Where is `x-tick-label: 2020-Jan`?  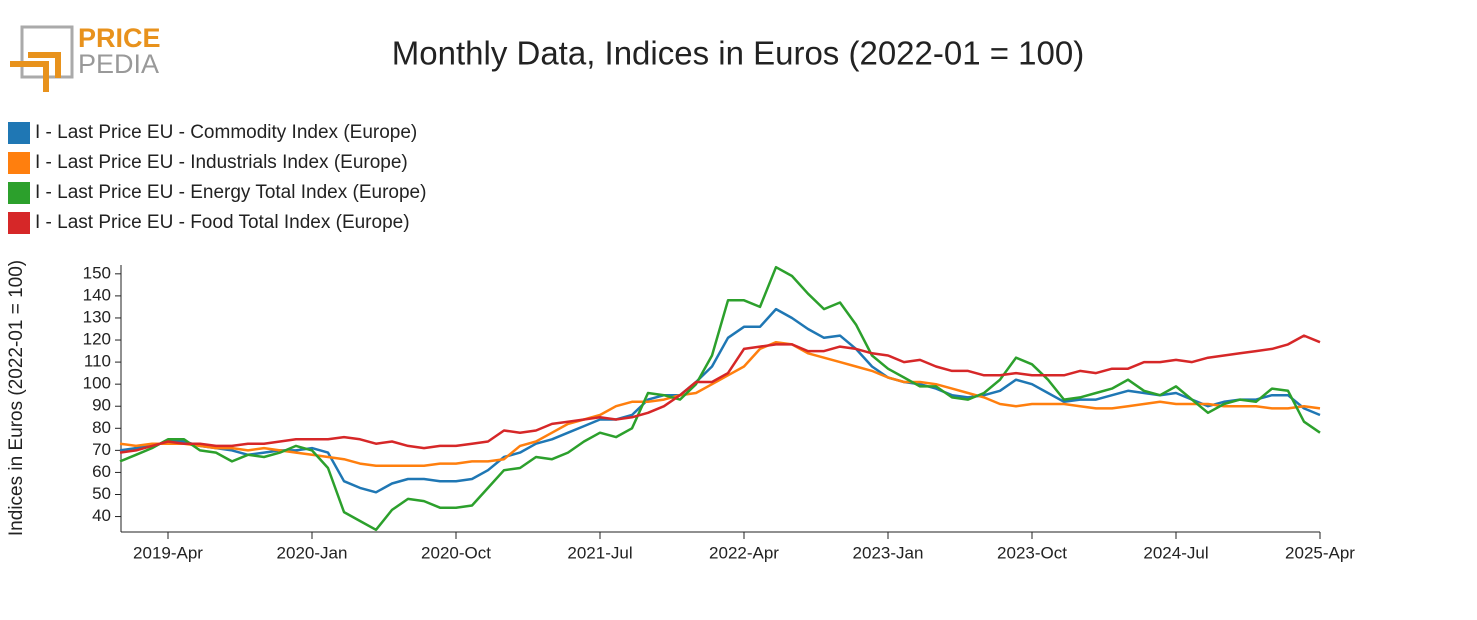 x-tick-label: 2020-Jan is located at coordinates (312, 552).